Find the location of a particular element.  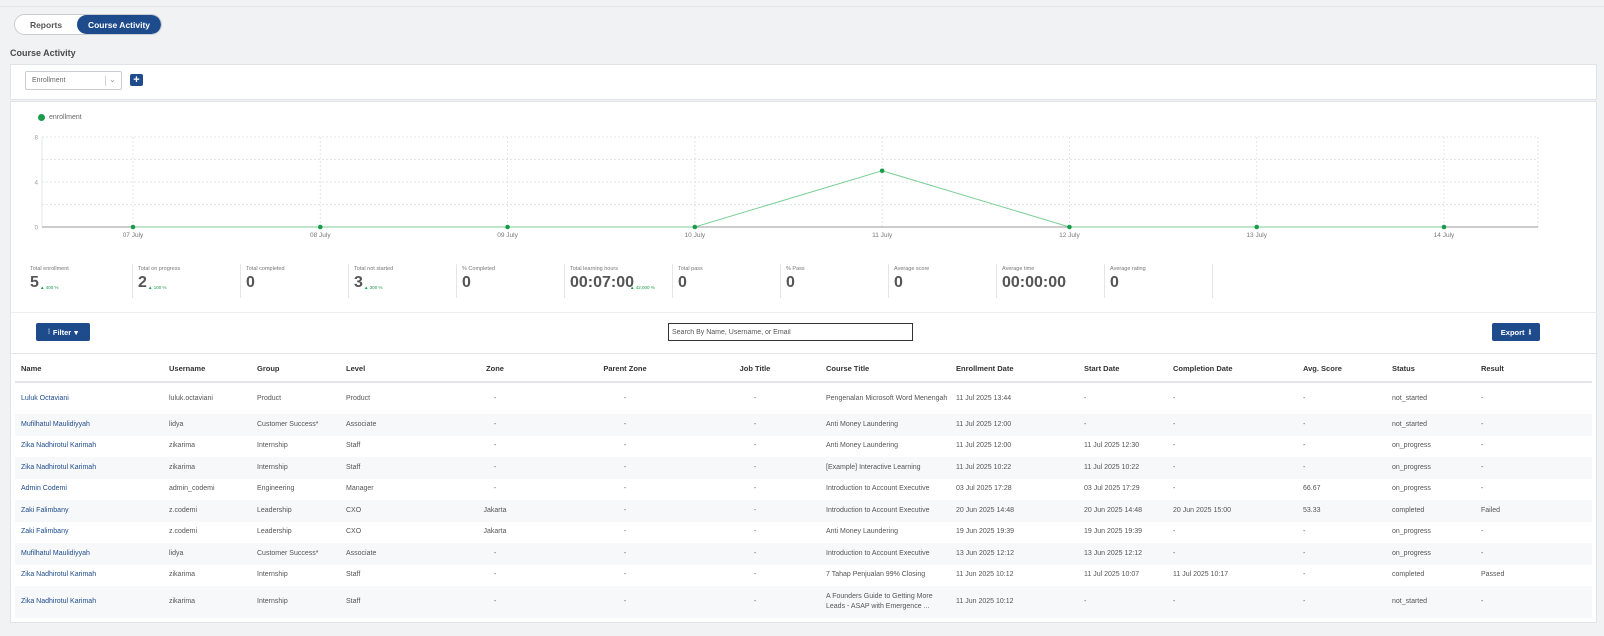

table-cell: 20 Jun 2025 14:48 is located at coordinates (1014, 511).